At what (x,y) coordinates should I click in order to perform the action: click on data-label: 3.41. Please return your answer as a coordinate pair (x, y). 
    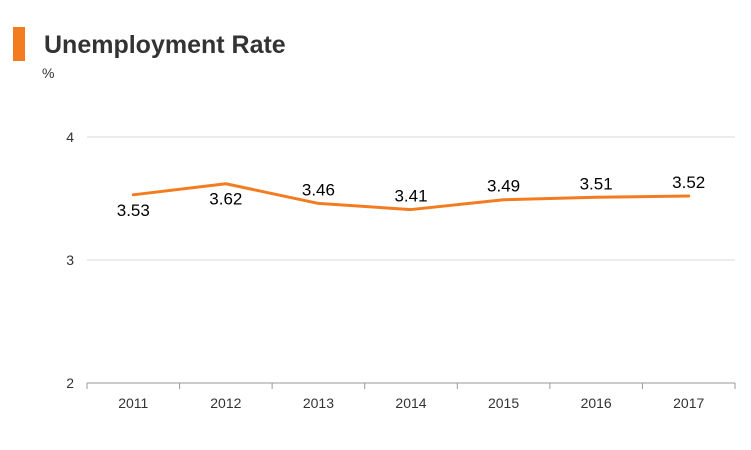
    Looking at the image, I should click on (410, 196).